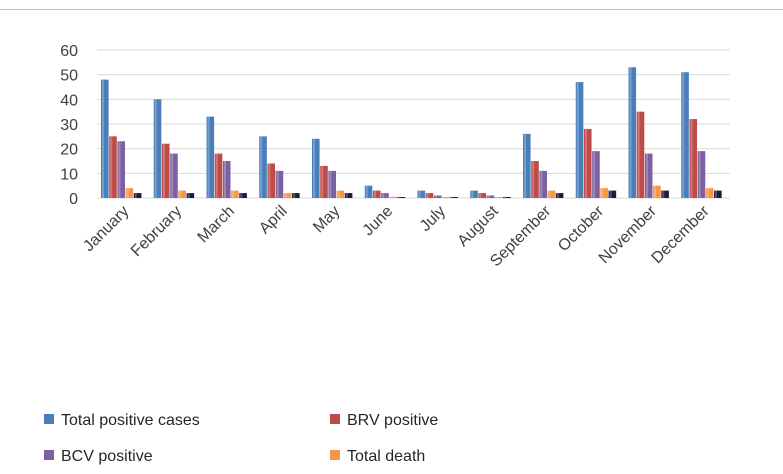 This screenshot has width=783, height=474. I want to click on y-tick-label: 0, so click(73, 199).